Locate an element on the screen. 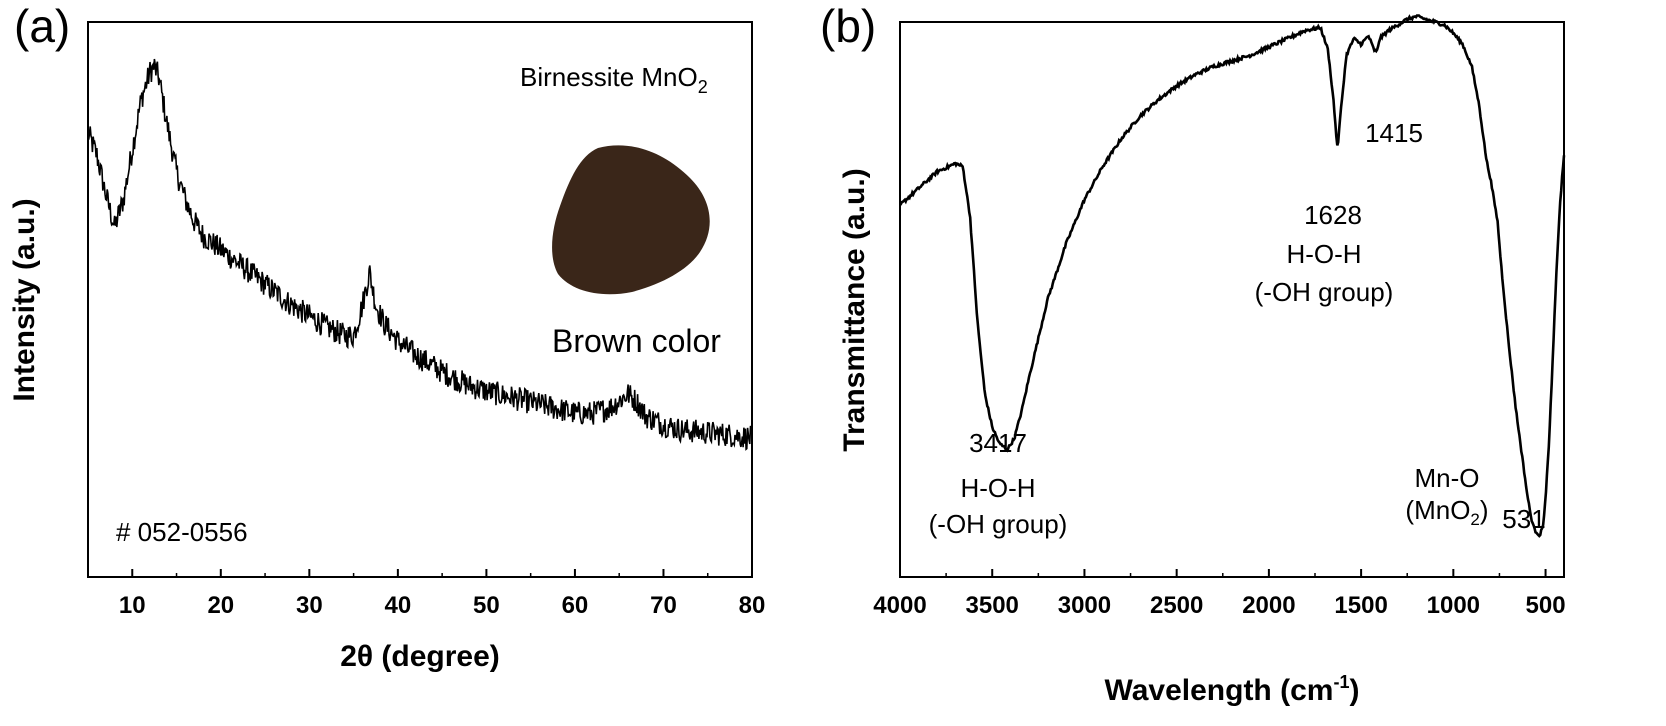  panel-b-x-ticks is located at coordinates (1223, 573).